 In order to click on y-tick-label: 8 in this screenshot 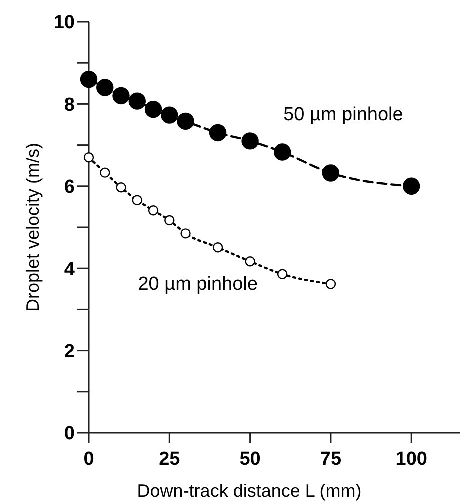, I will do `click(69, 105)`.